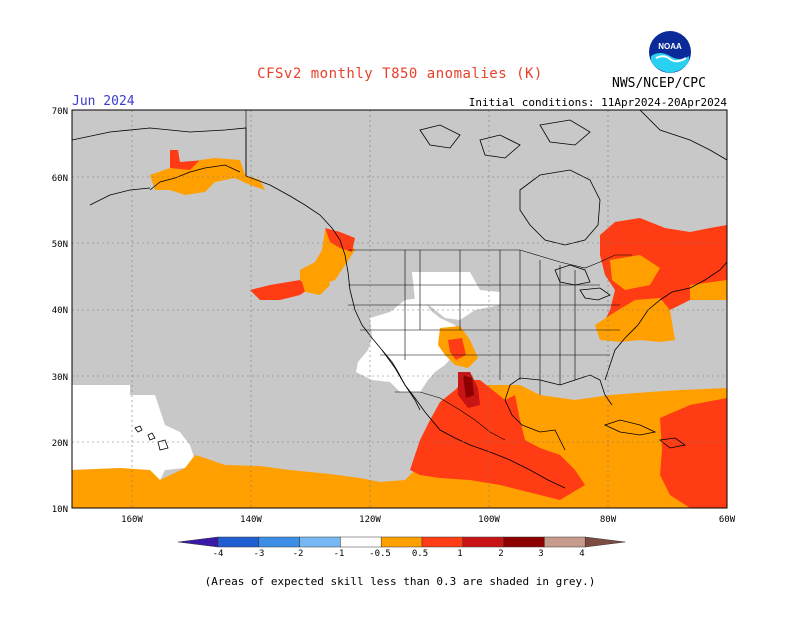 The height and width of the screenshot is (618, 800). Describe the element at coordinates (60, 179) in the screenshot. I see `lat-tick-60n: 60N` at that location.